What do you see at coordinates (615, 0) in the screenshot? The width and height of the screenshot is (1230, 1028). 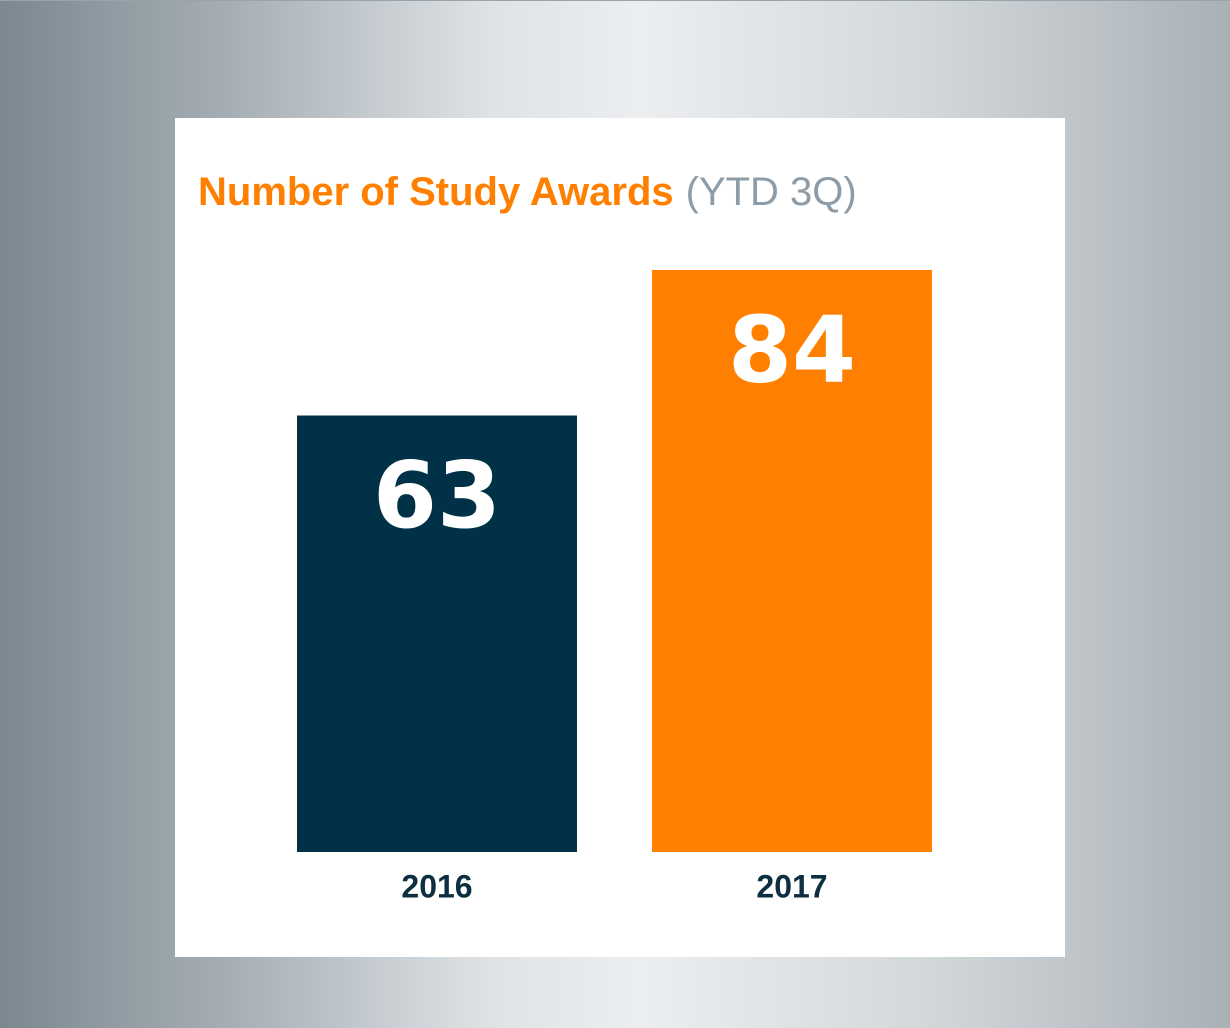 I see `top-edge` at bounding box center [615, 0].